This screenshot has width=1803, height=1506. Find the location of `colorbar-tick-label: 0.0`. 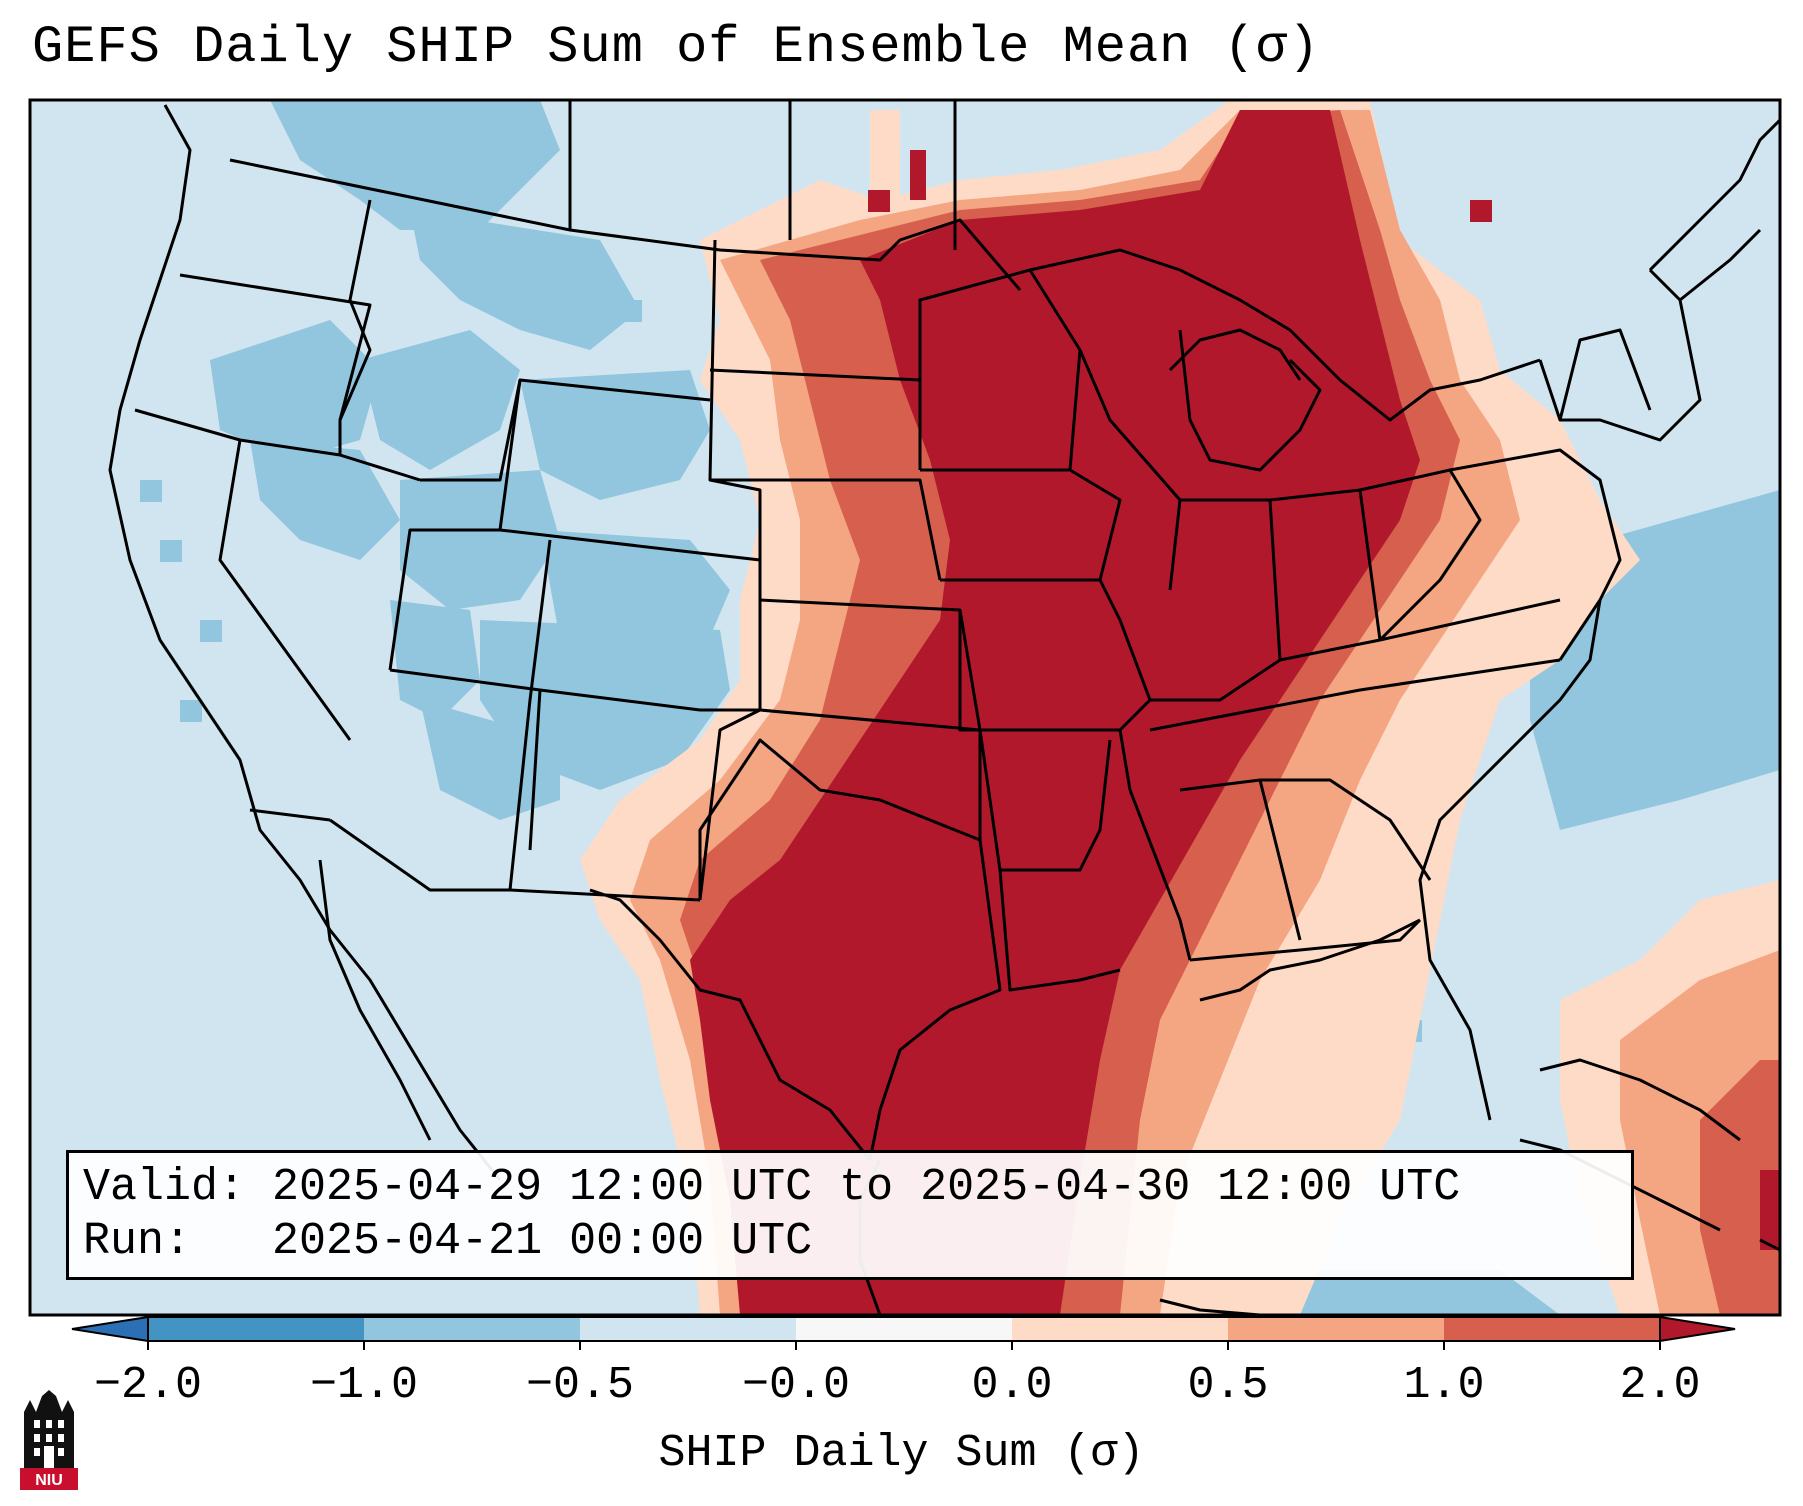

colorbar-tick-label: 0.0 is located at coordinates (1012, 1385).